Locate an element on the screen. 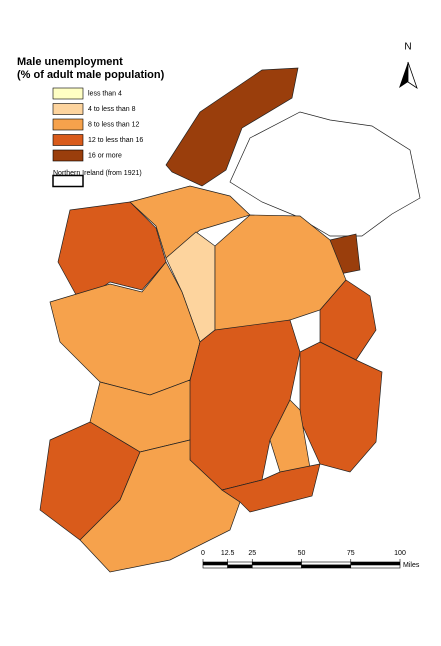  legend-label: Northern Ireland (from 1921) is located at coordinates (97, 173).